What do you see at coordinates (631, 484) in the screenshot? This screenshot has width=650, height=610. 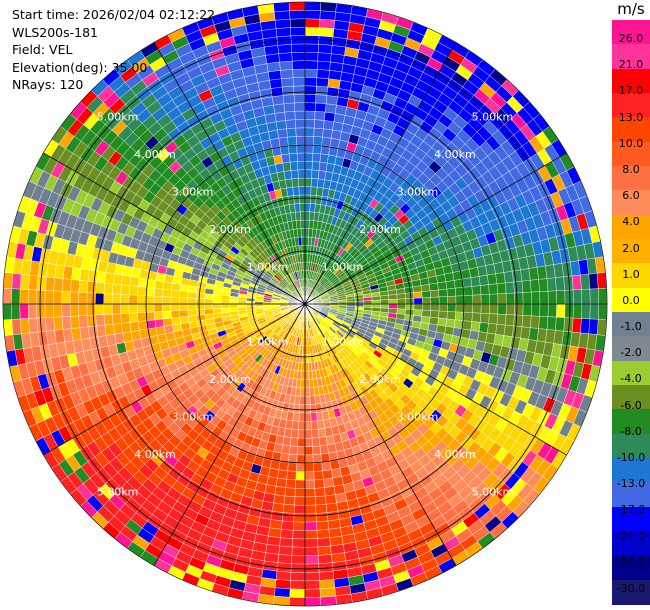 I see `colorbar-tick-label: -13.0` at bounding box center [631, 484].